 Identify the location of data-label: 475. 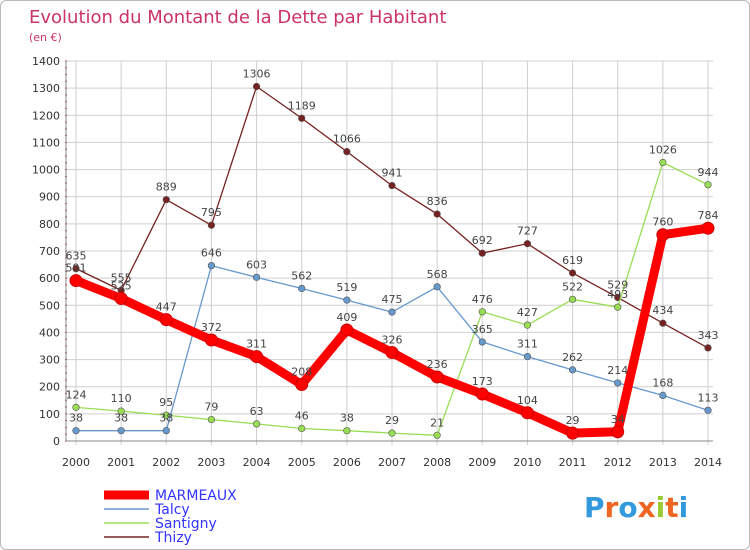
(392, 299).